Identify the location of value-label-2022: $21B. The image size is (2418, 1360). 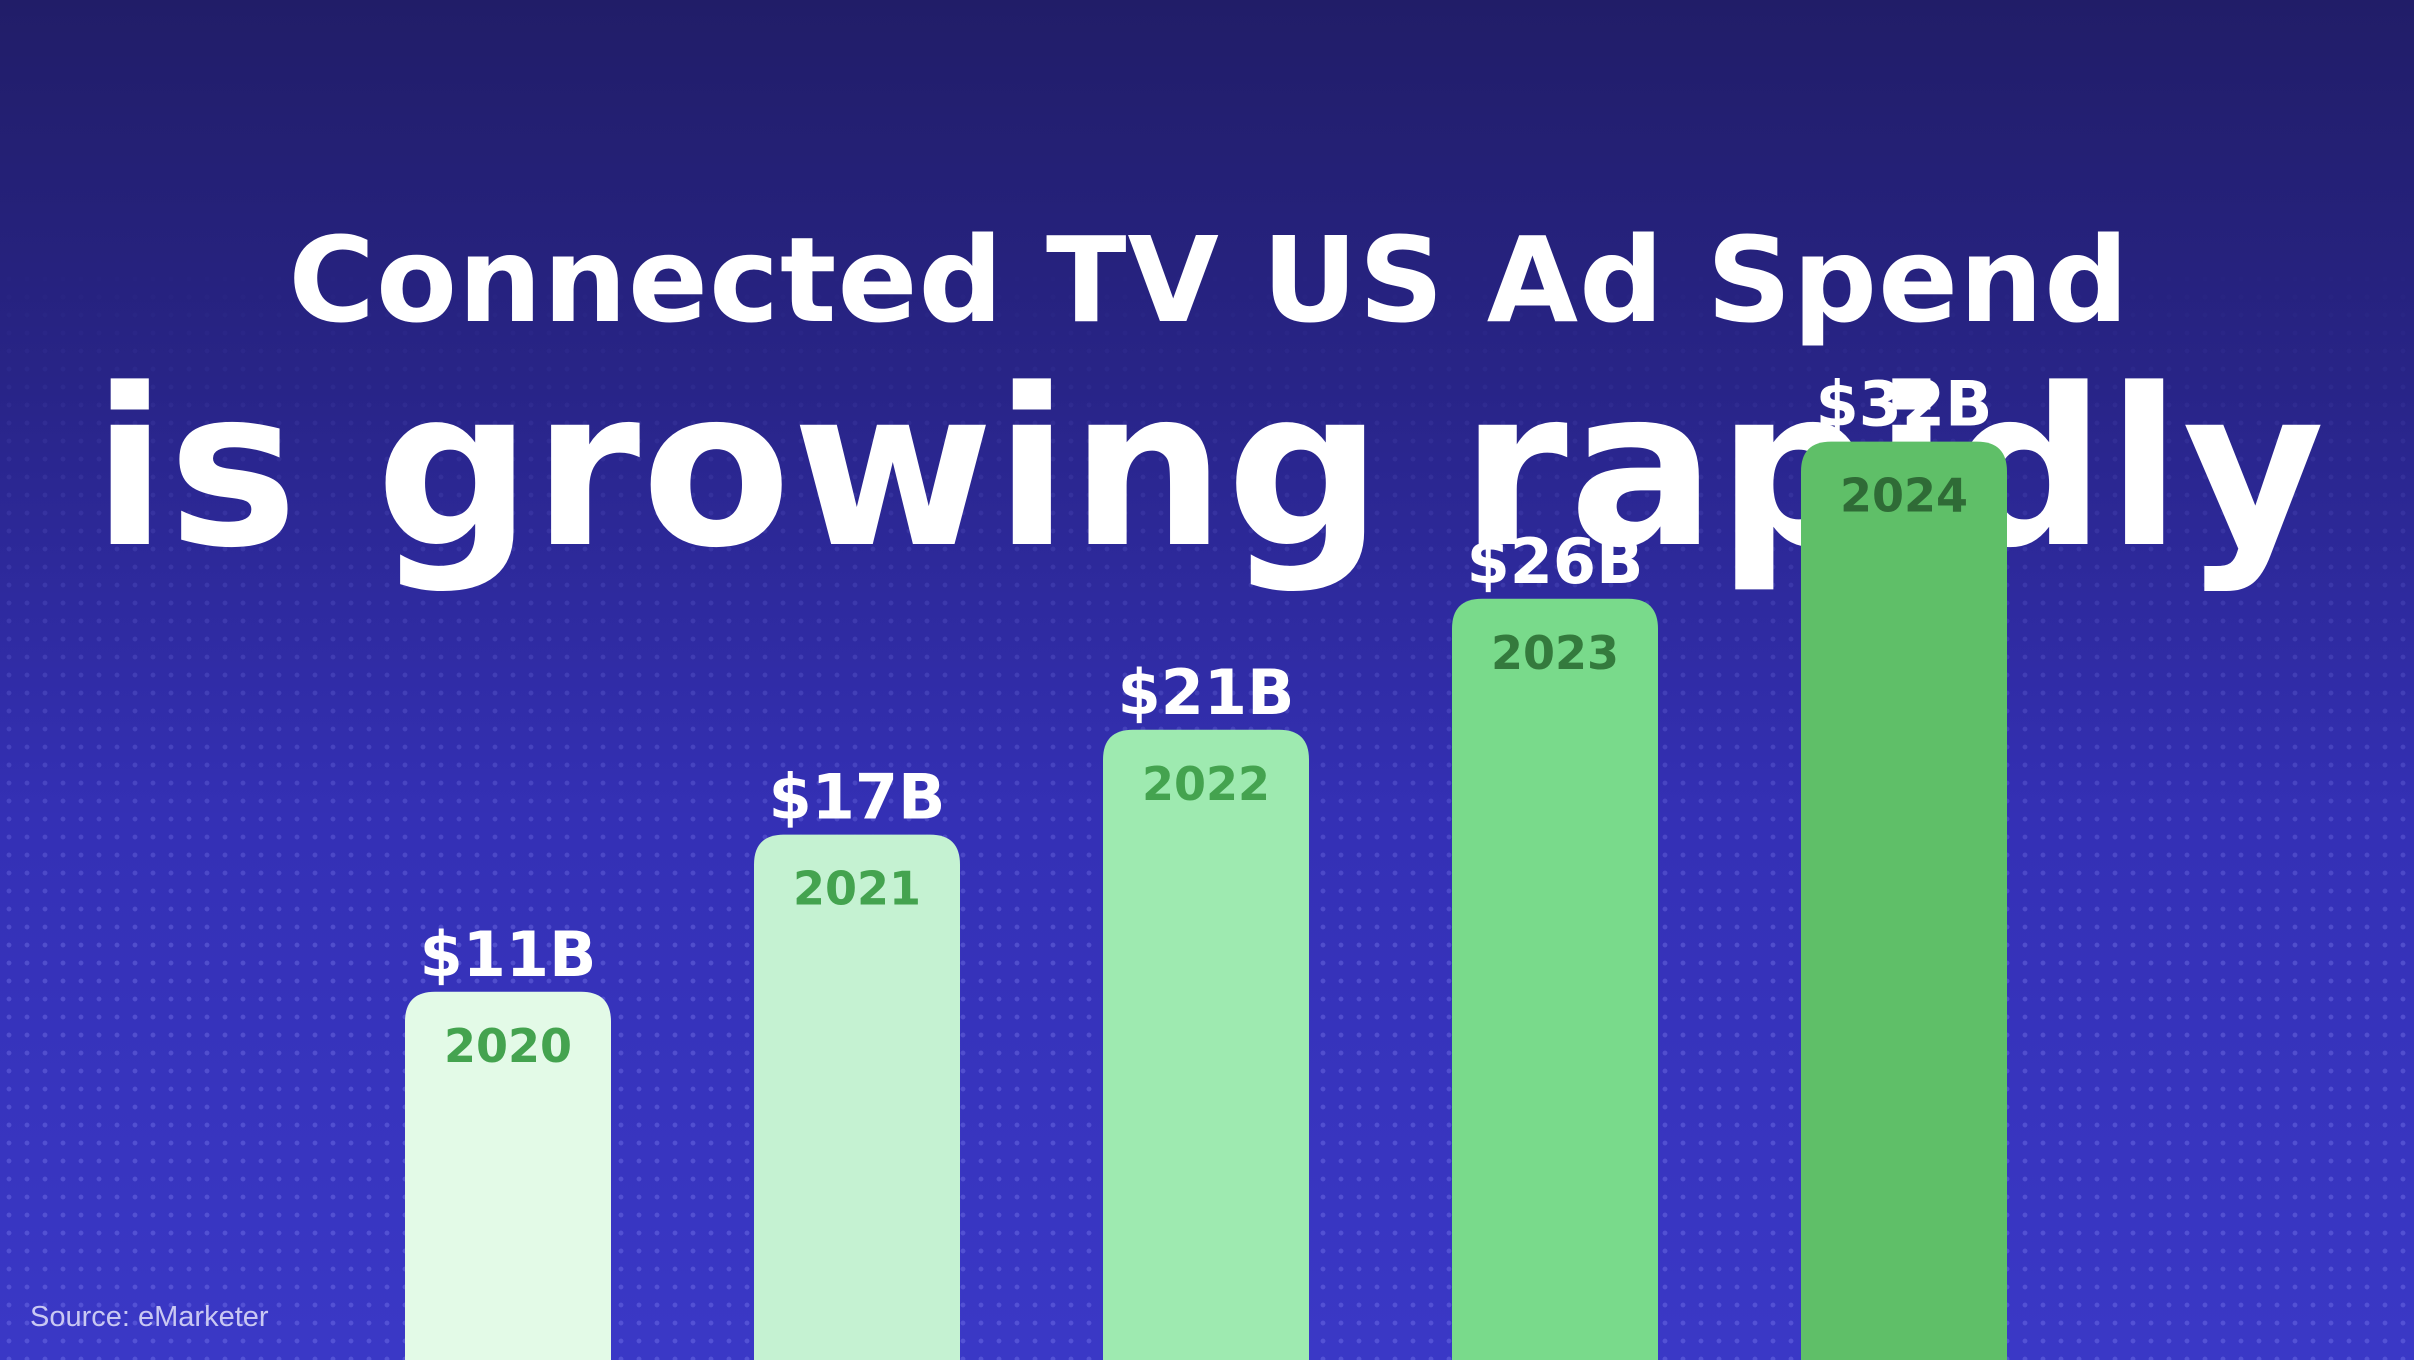
(1206, 692).